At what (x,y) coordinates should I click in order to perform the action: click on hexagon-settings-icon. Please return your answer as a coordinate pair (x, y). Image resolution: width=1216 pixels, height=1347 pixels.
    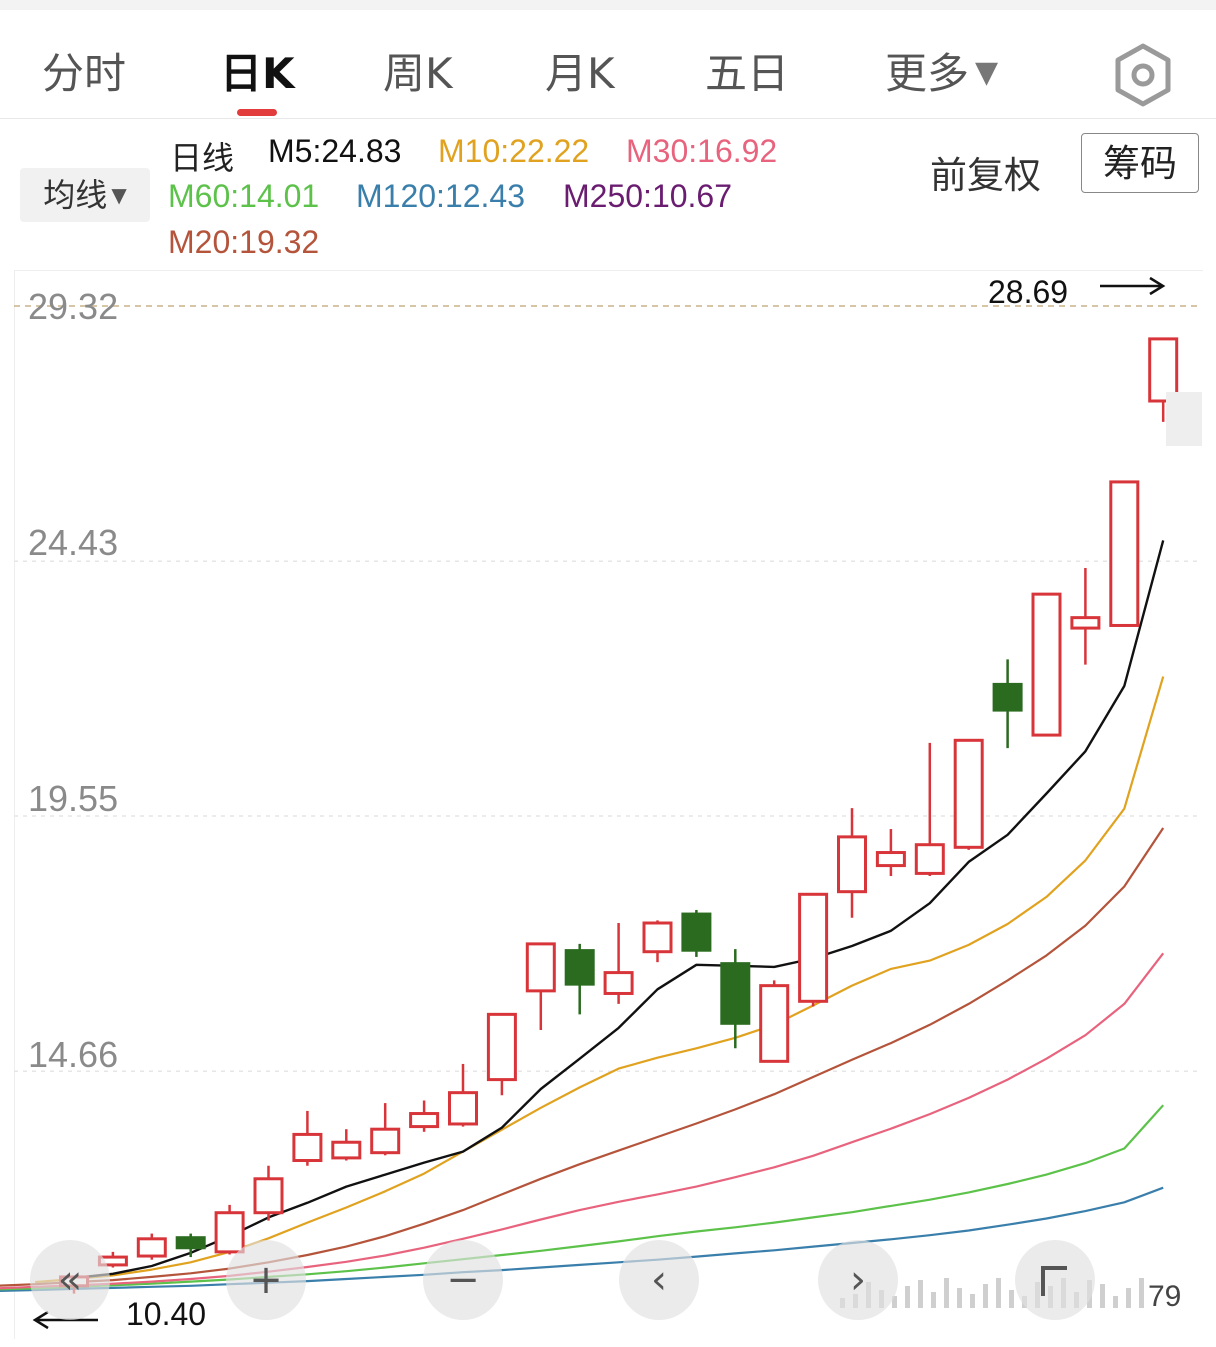
    Looking at the image, I should click on (1143, 75).